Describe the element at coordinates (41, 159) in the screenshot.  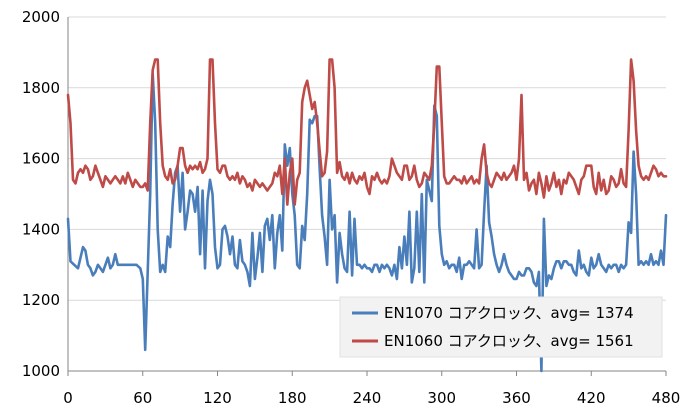
I see `y-tick-label: 1600` at that location.